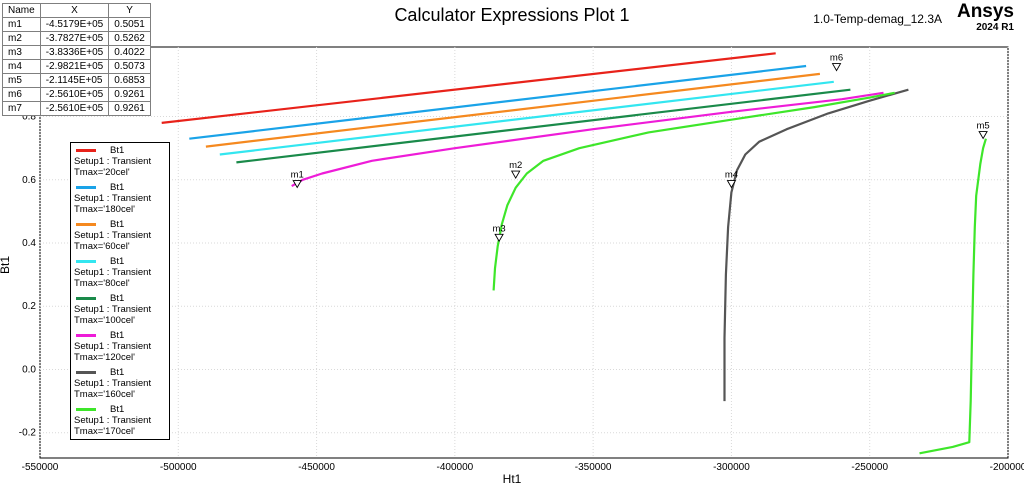 This screenshot has width=1024, height=488. Describe the element at coordinates (316, 467) in the screenshot. I see `x-tick-label: -450000` at that location.